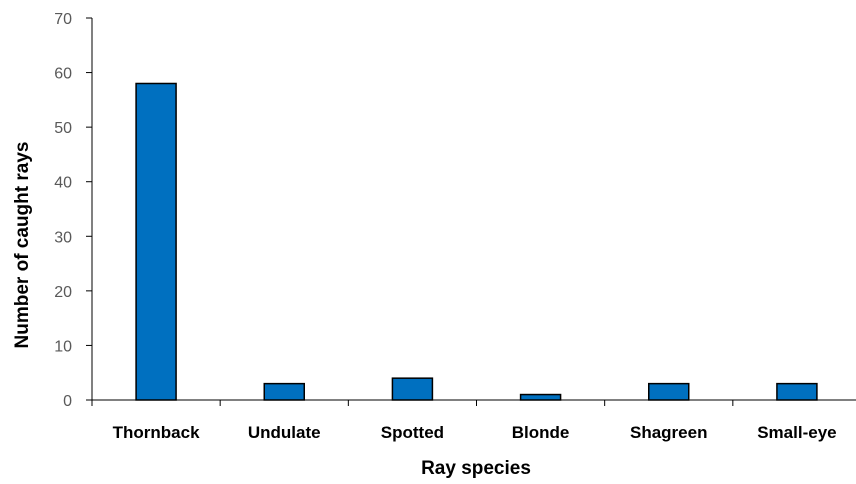 The image size is (856, 484). What do you see at coordinates (412, 432) in the screenshot?
I see `x-category-label: Spotted` at bounding box center [412, 432].